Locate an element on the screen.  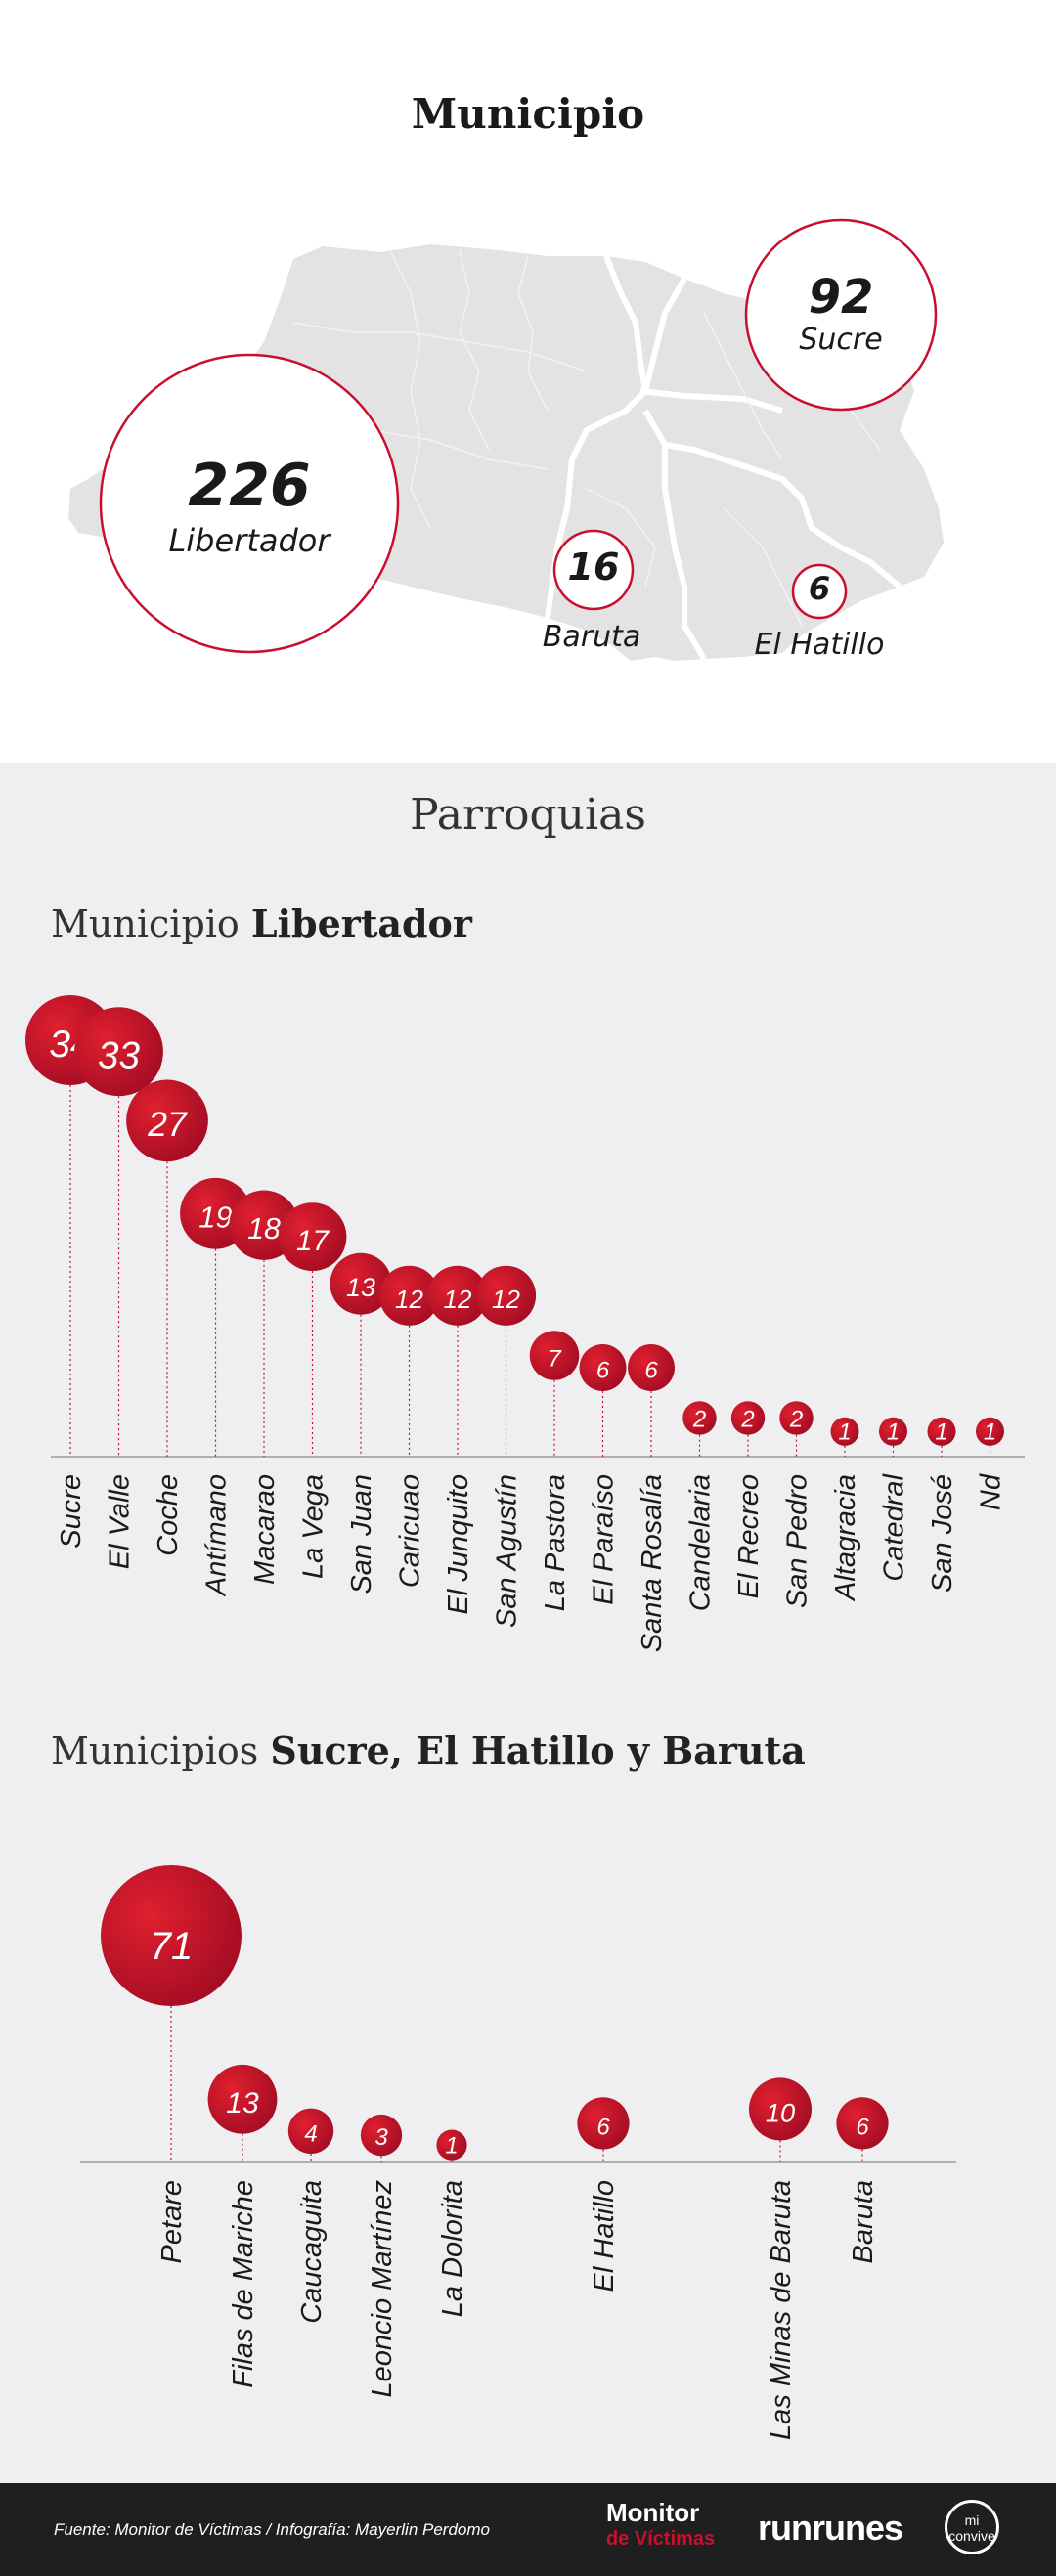
value-label-caucaguita: 4 is located at coordinates (310, 2133).